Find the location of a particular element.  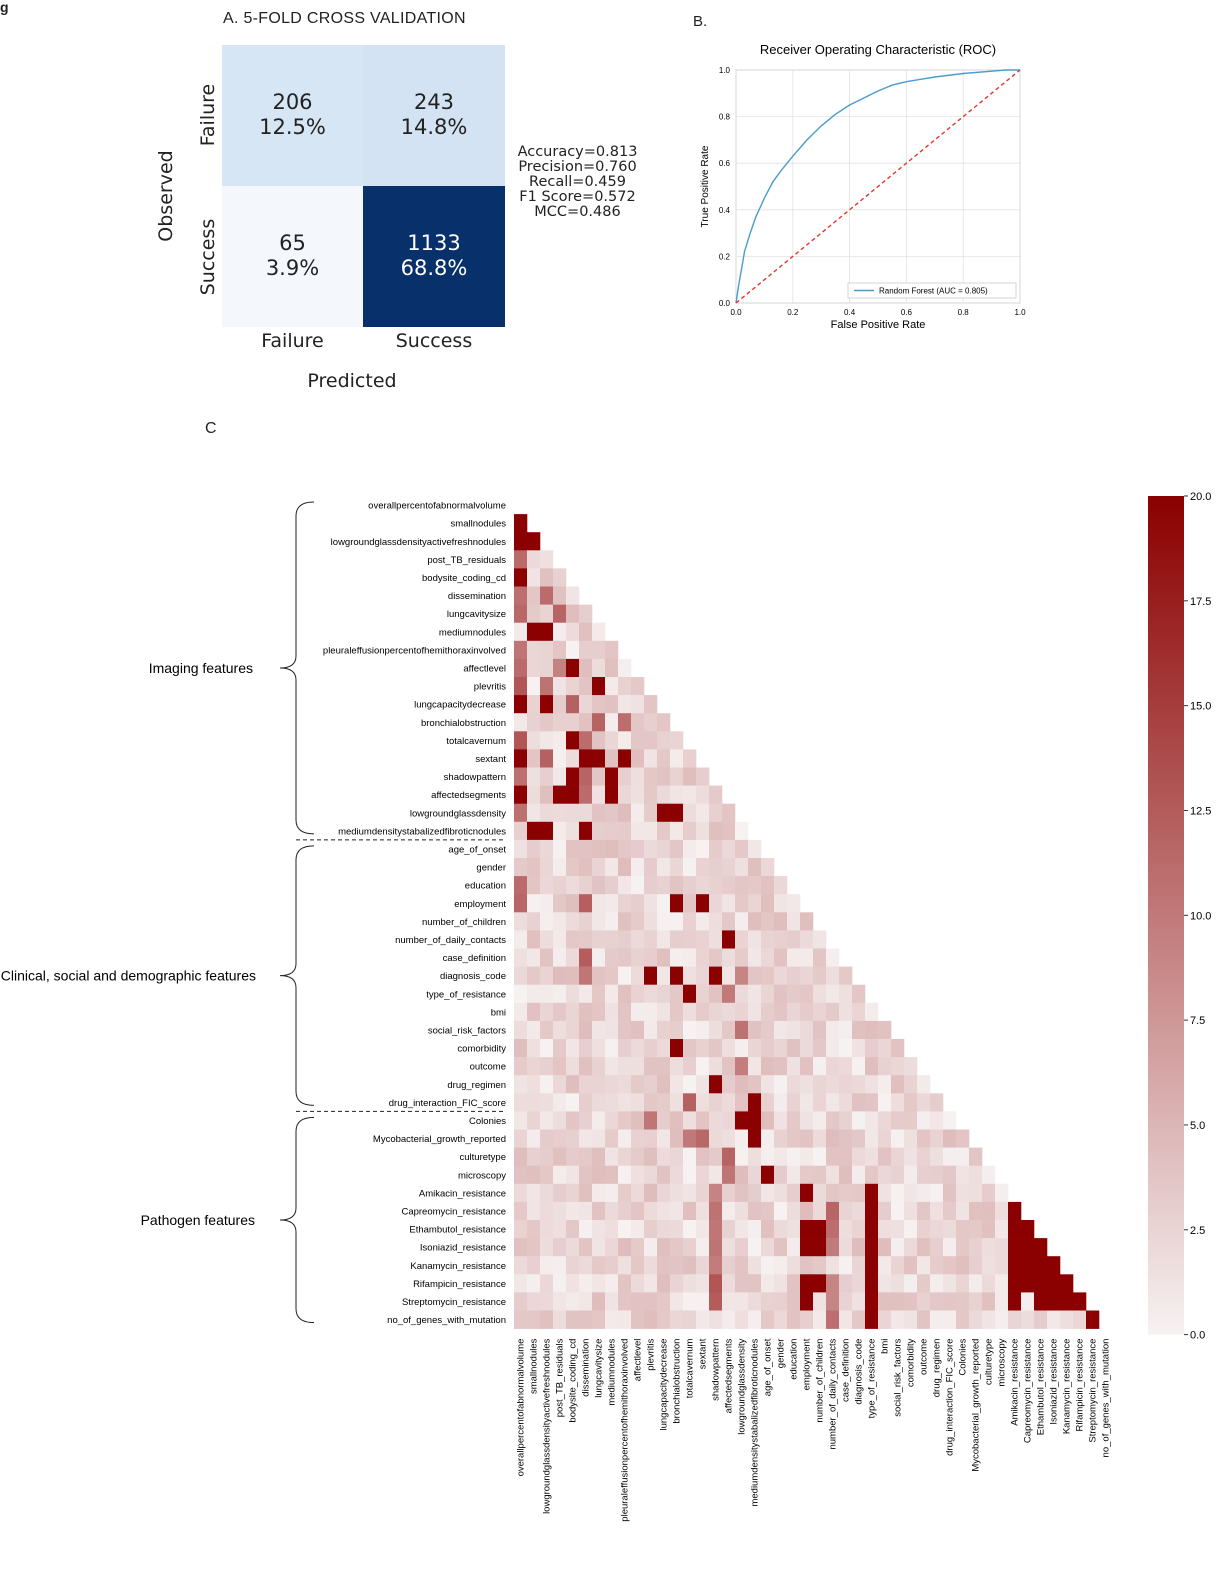

heatmap-col-label: Colonies is located at coordinates (963, 1356).